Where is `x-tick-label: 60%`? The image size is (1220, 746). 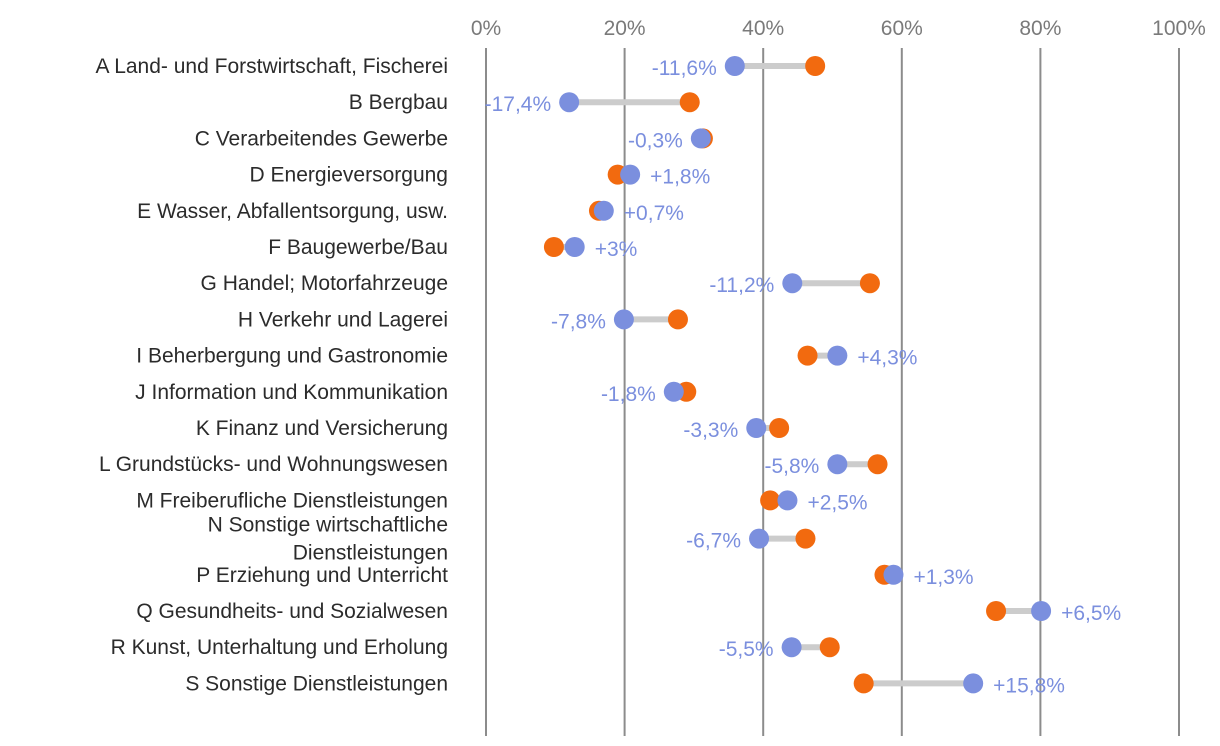
x-tick-label: 60% is located at coordinates (902, 28).